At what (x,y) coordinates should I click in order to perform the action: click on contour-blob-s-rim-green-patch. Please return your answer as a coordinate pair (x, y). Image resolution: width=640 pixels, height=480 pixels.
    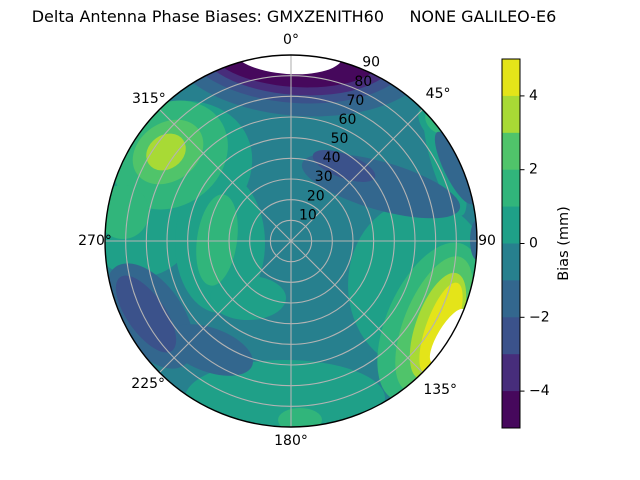
    Looking at the image, I should click on (300, 417).